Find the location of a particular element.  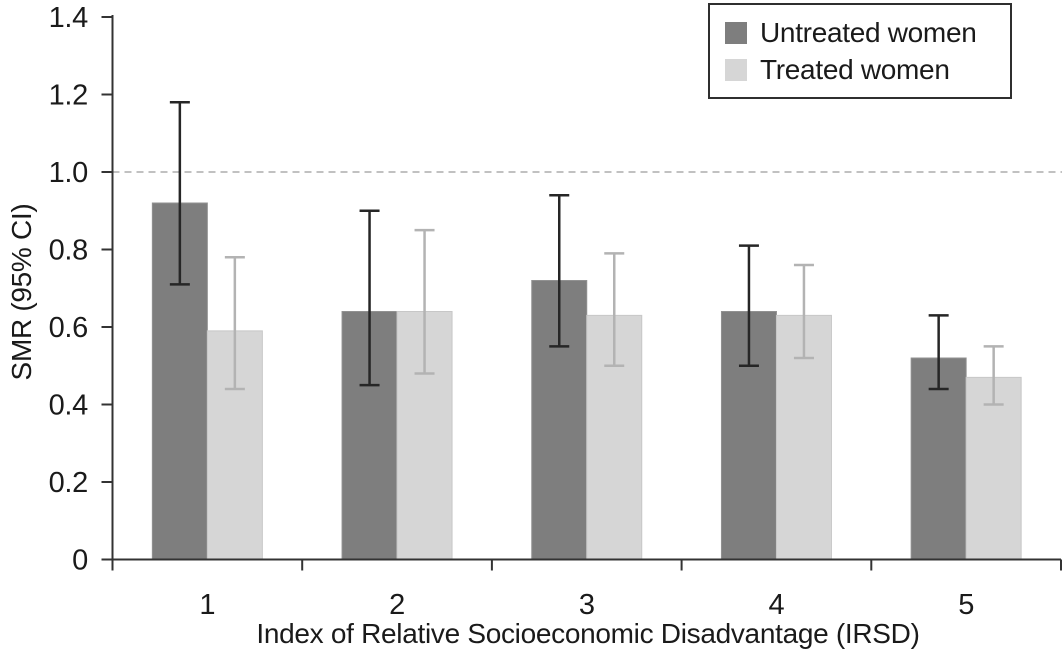

legend-swatch-treated-icon is located at coordinates (736, 69).